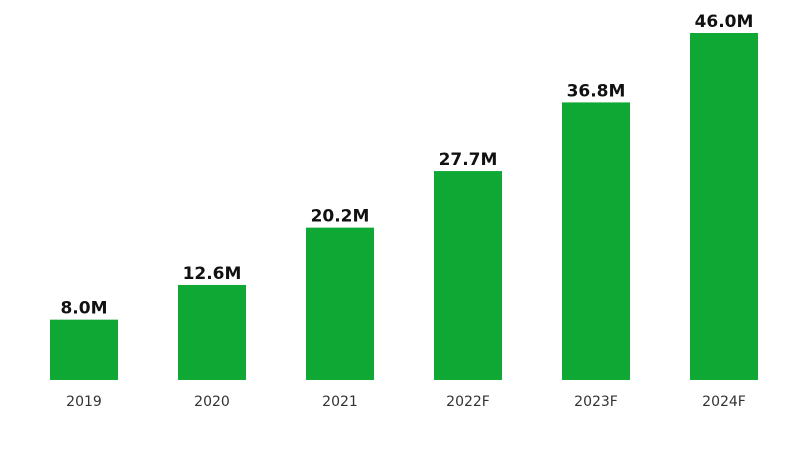  What do you see at coordinates (84, 349) in the screenshot?
I see `bar-2019` at bounding box center [84, 349].